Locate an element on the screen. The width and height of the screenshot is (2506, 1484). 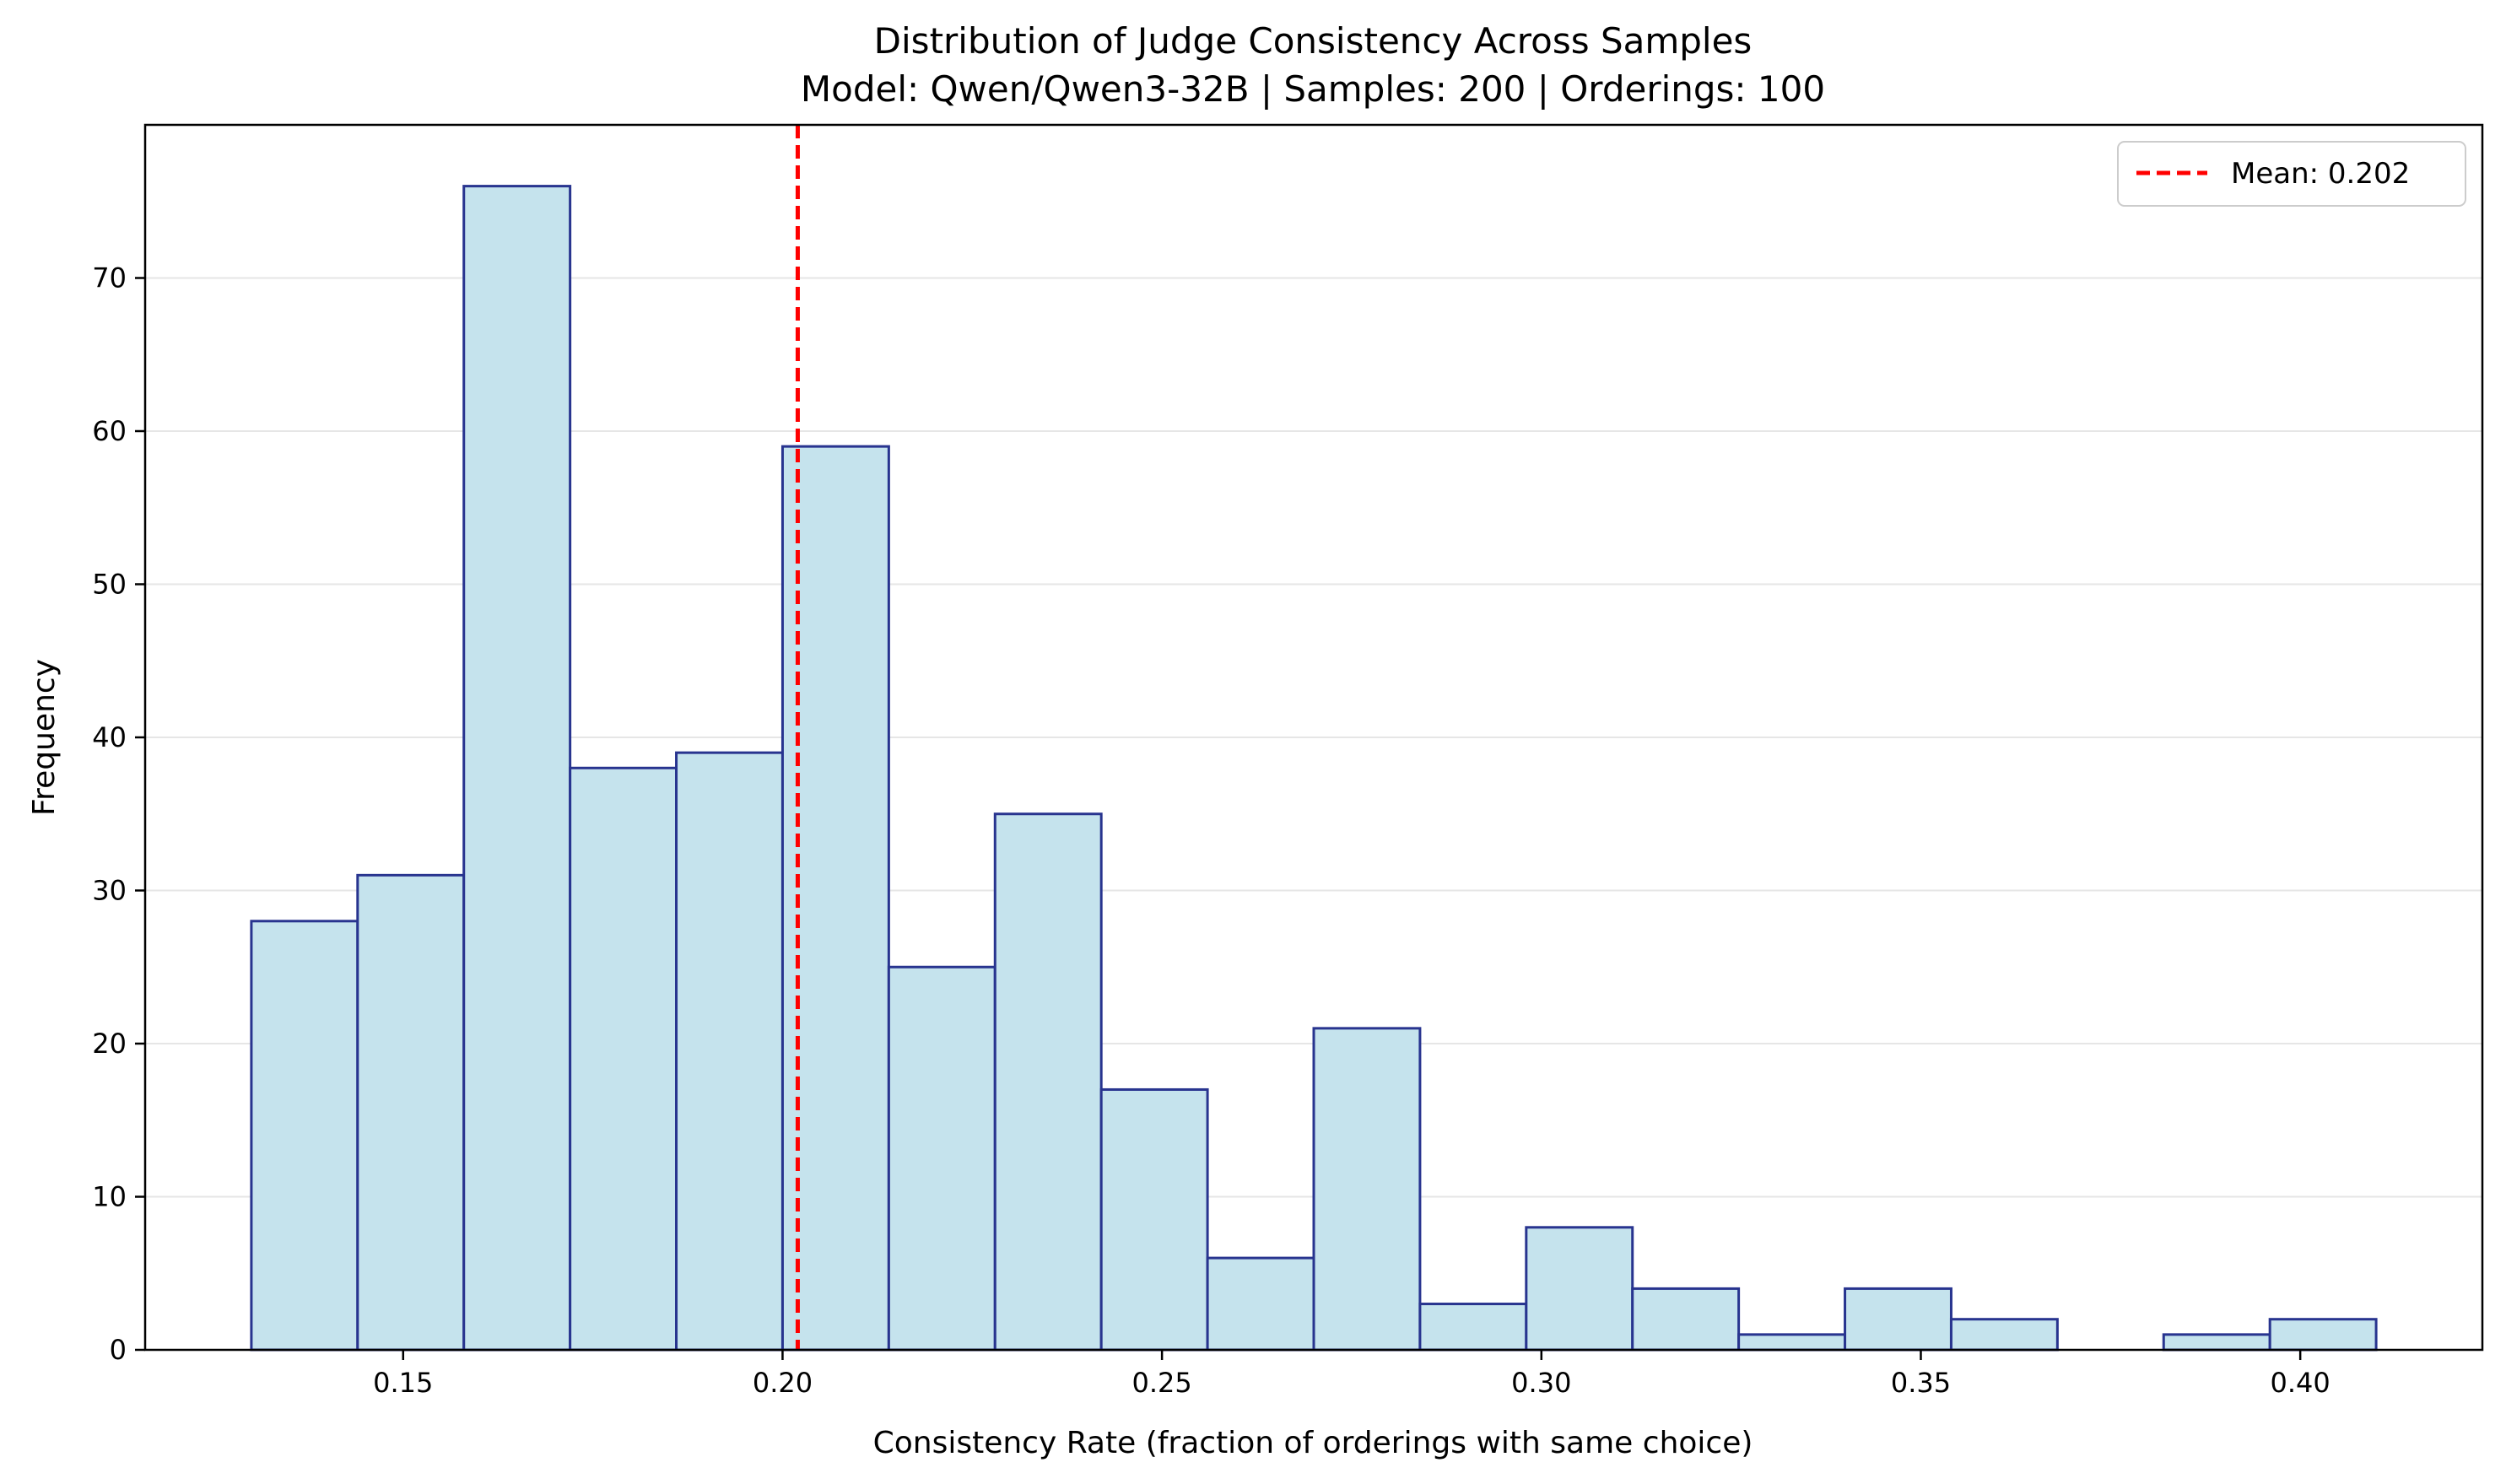
y-axis-ticks: 0 10 20 30 40 50 60 70 is located at coordinates (119, 814).